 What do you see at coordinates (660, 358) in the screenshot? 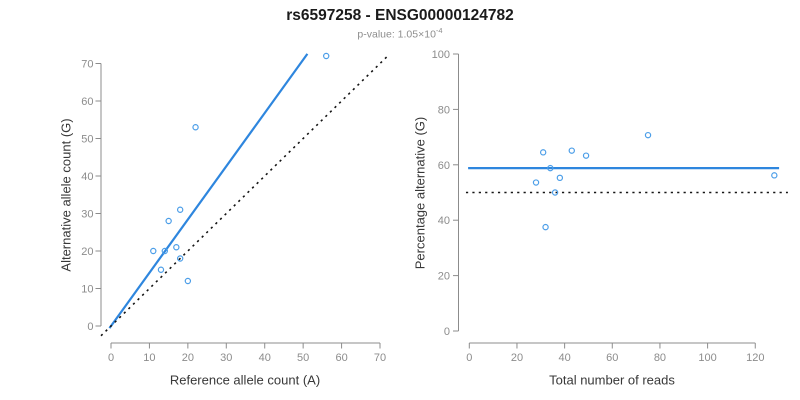
I see `x-tick-label: 80` at bounding box center [660, 358].